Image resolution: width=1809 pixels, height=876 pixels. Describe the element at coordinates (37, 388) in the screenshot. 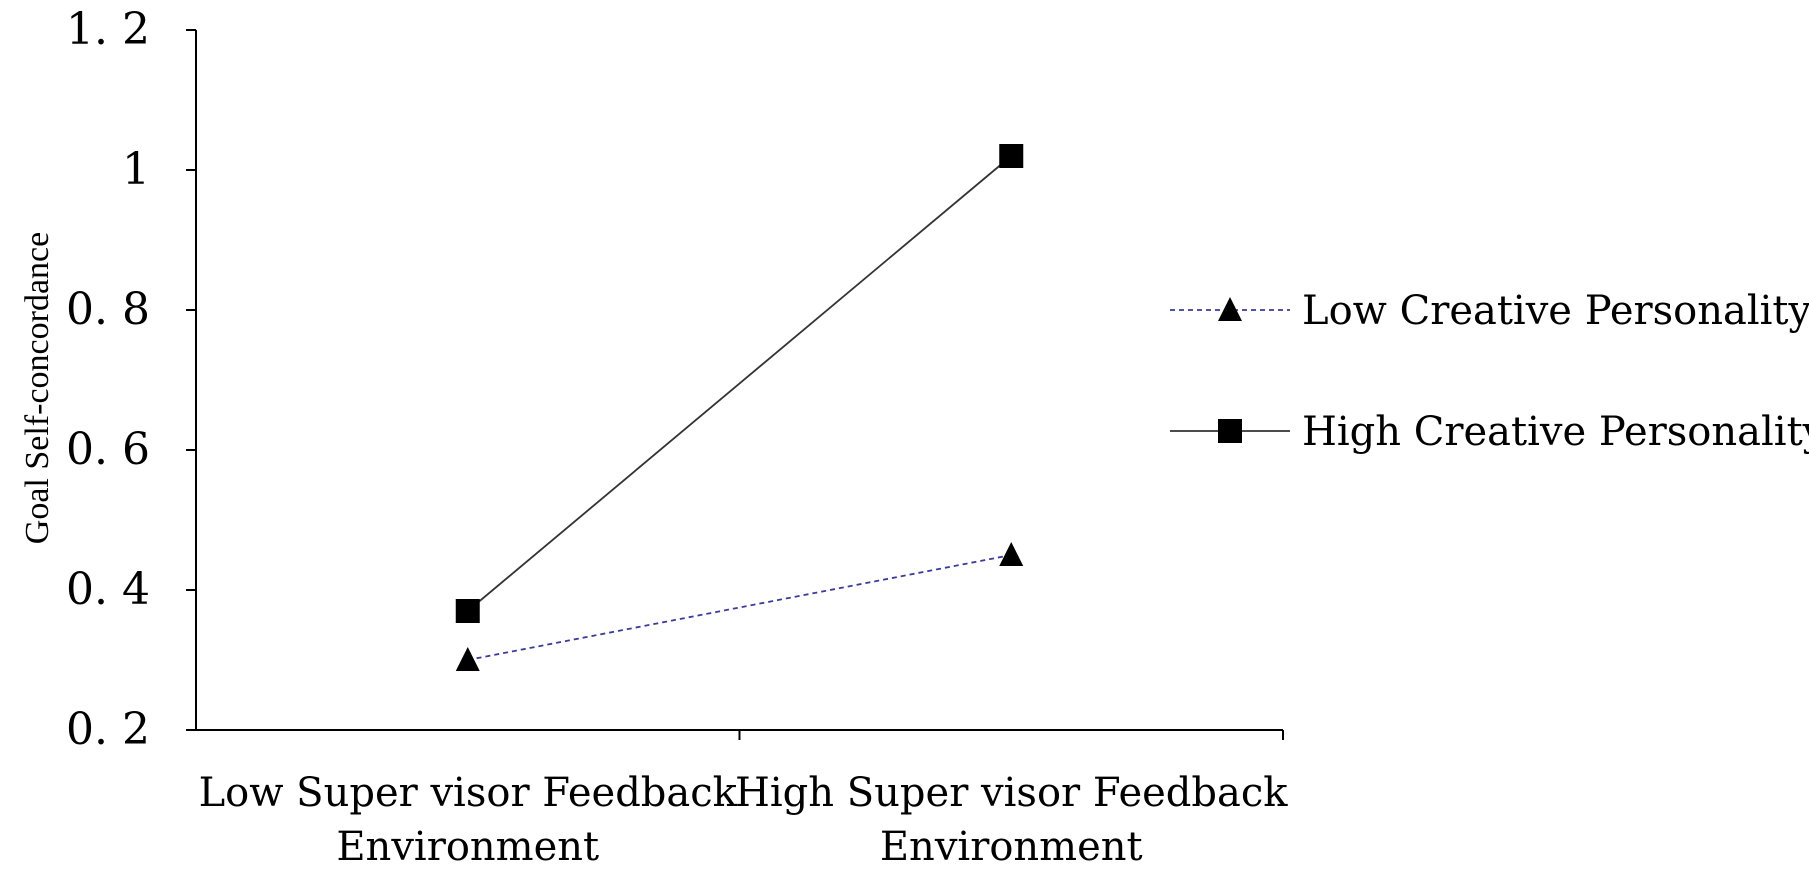

I see `y-axis-title: Goal Self-concordance` at that location.